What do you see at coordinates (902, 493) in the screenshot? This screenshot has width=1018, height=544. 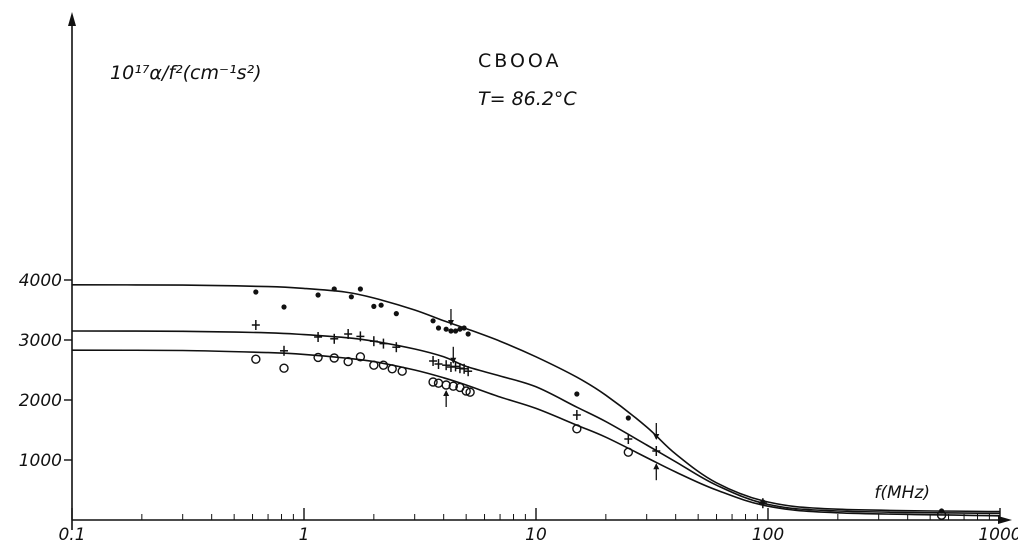 I see `x-axis-label: f(MHz)` at bounding box center [902, 493].